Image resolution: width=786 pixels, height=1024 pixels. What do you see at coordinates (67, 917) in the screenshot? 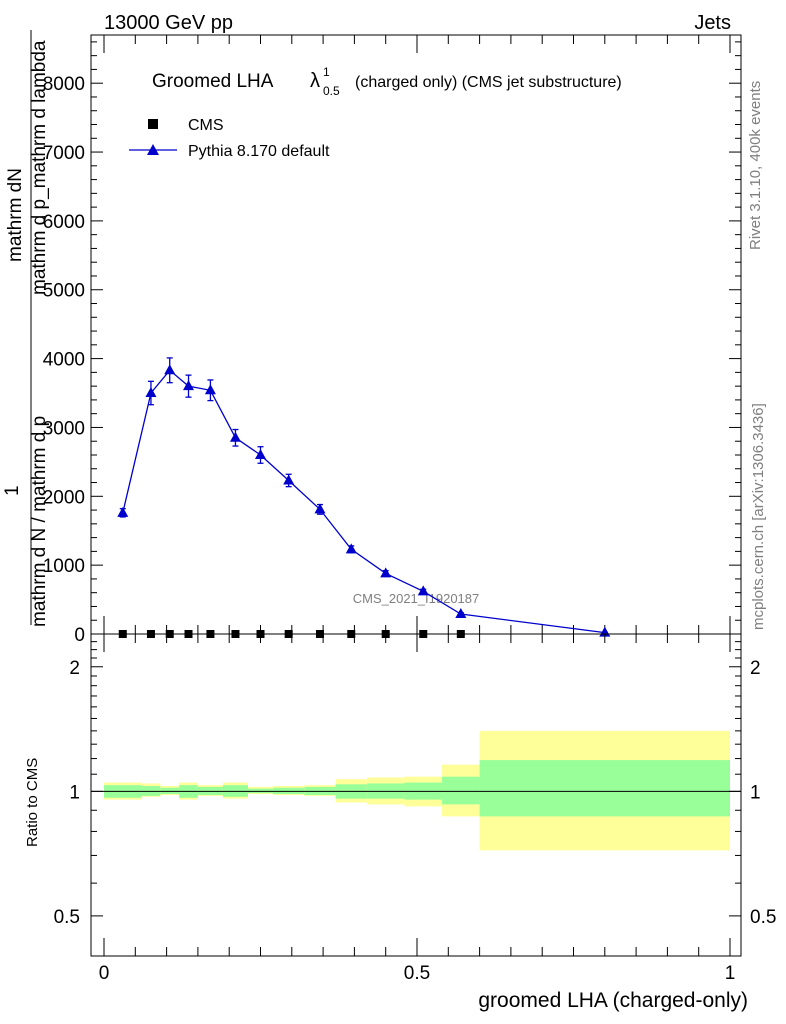
I see `ratio-y-tick-label: 0.5` at bounding box center [67, 917].